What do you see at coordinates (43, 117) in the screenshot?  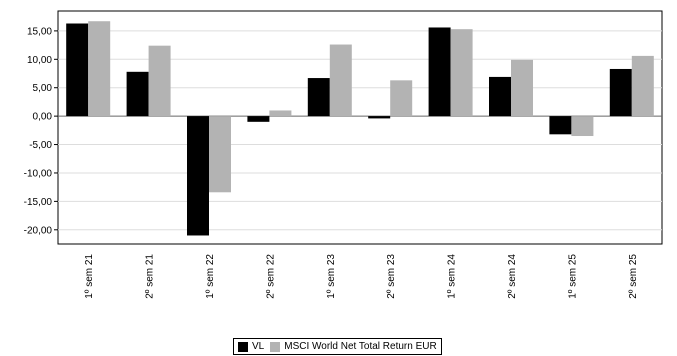 I see `y-tick-label: 0,00` at bounding box center [43, 117].